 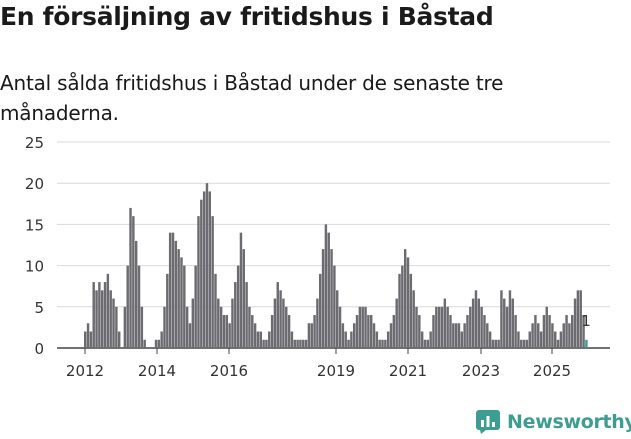 What do you see at coordinates (85, 371) in the screenshot?
I see `x-tick-label: 2012` at bounding box center [85, 371].